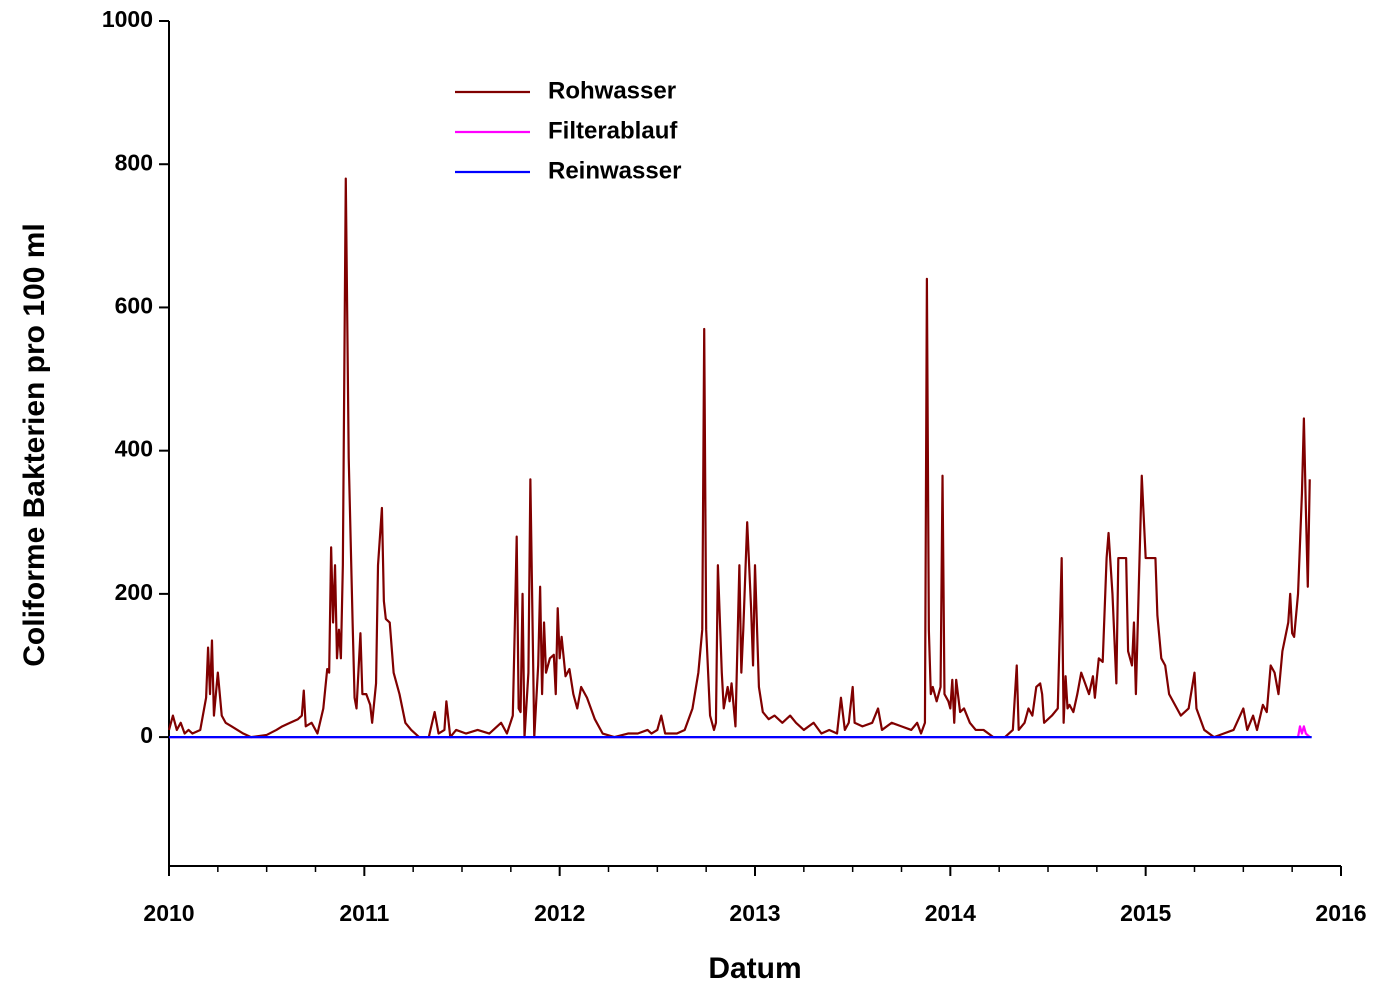  I want to click on x-tick-label: 2013, so click(754, 913).